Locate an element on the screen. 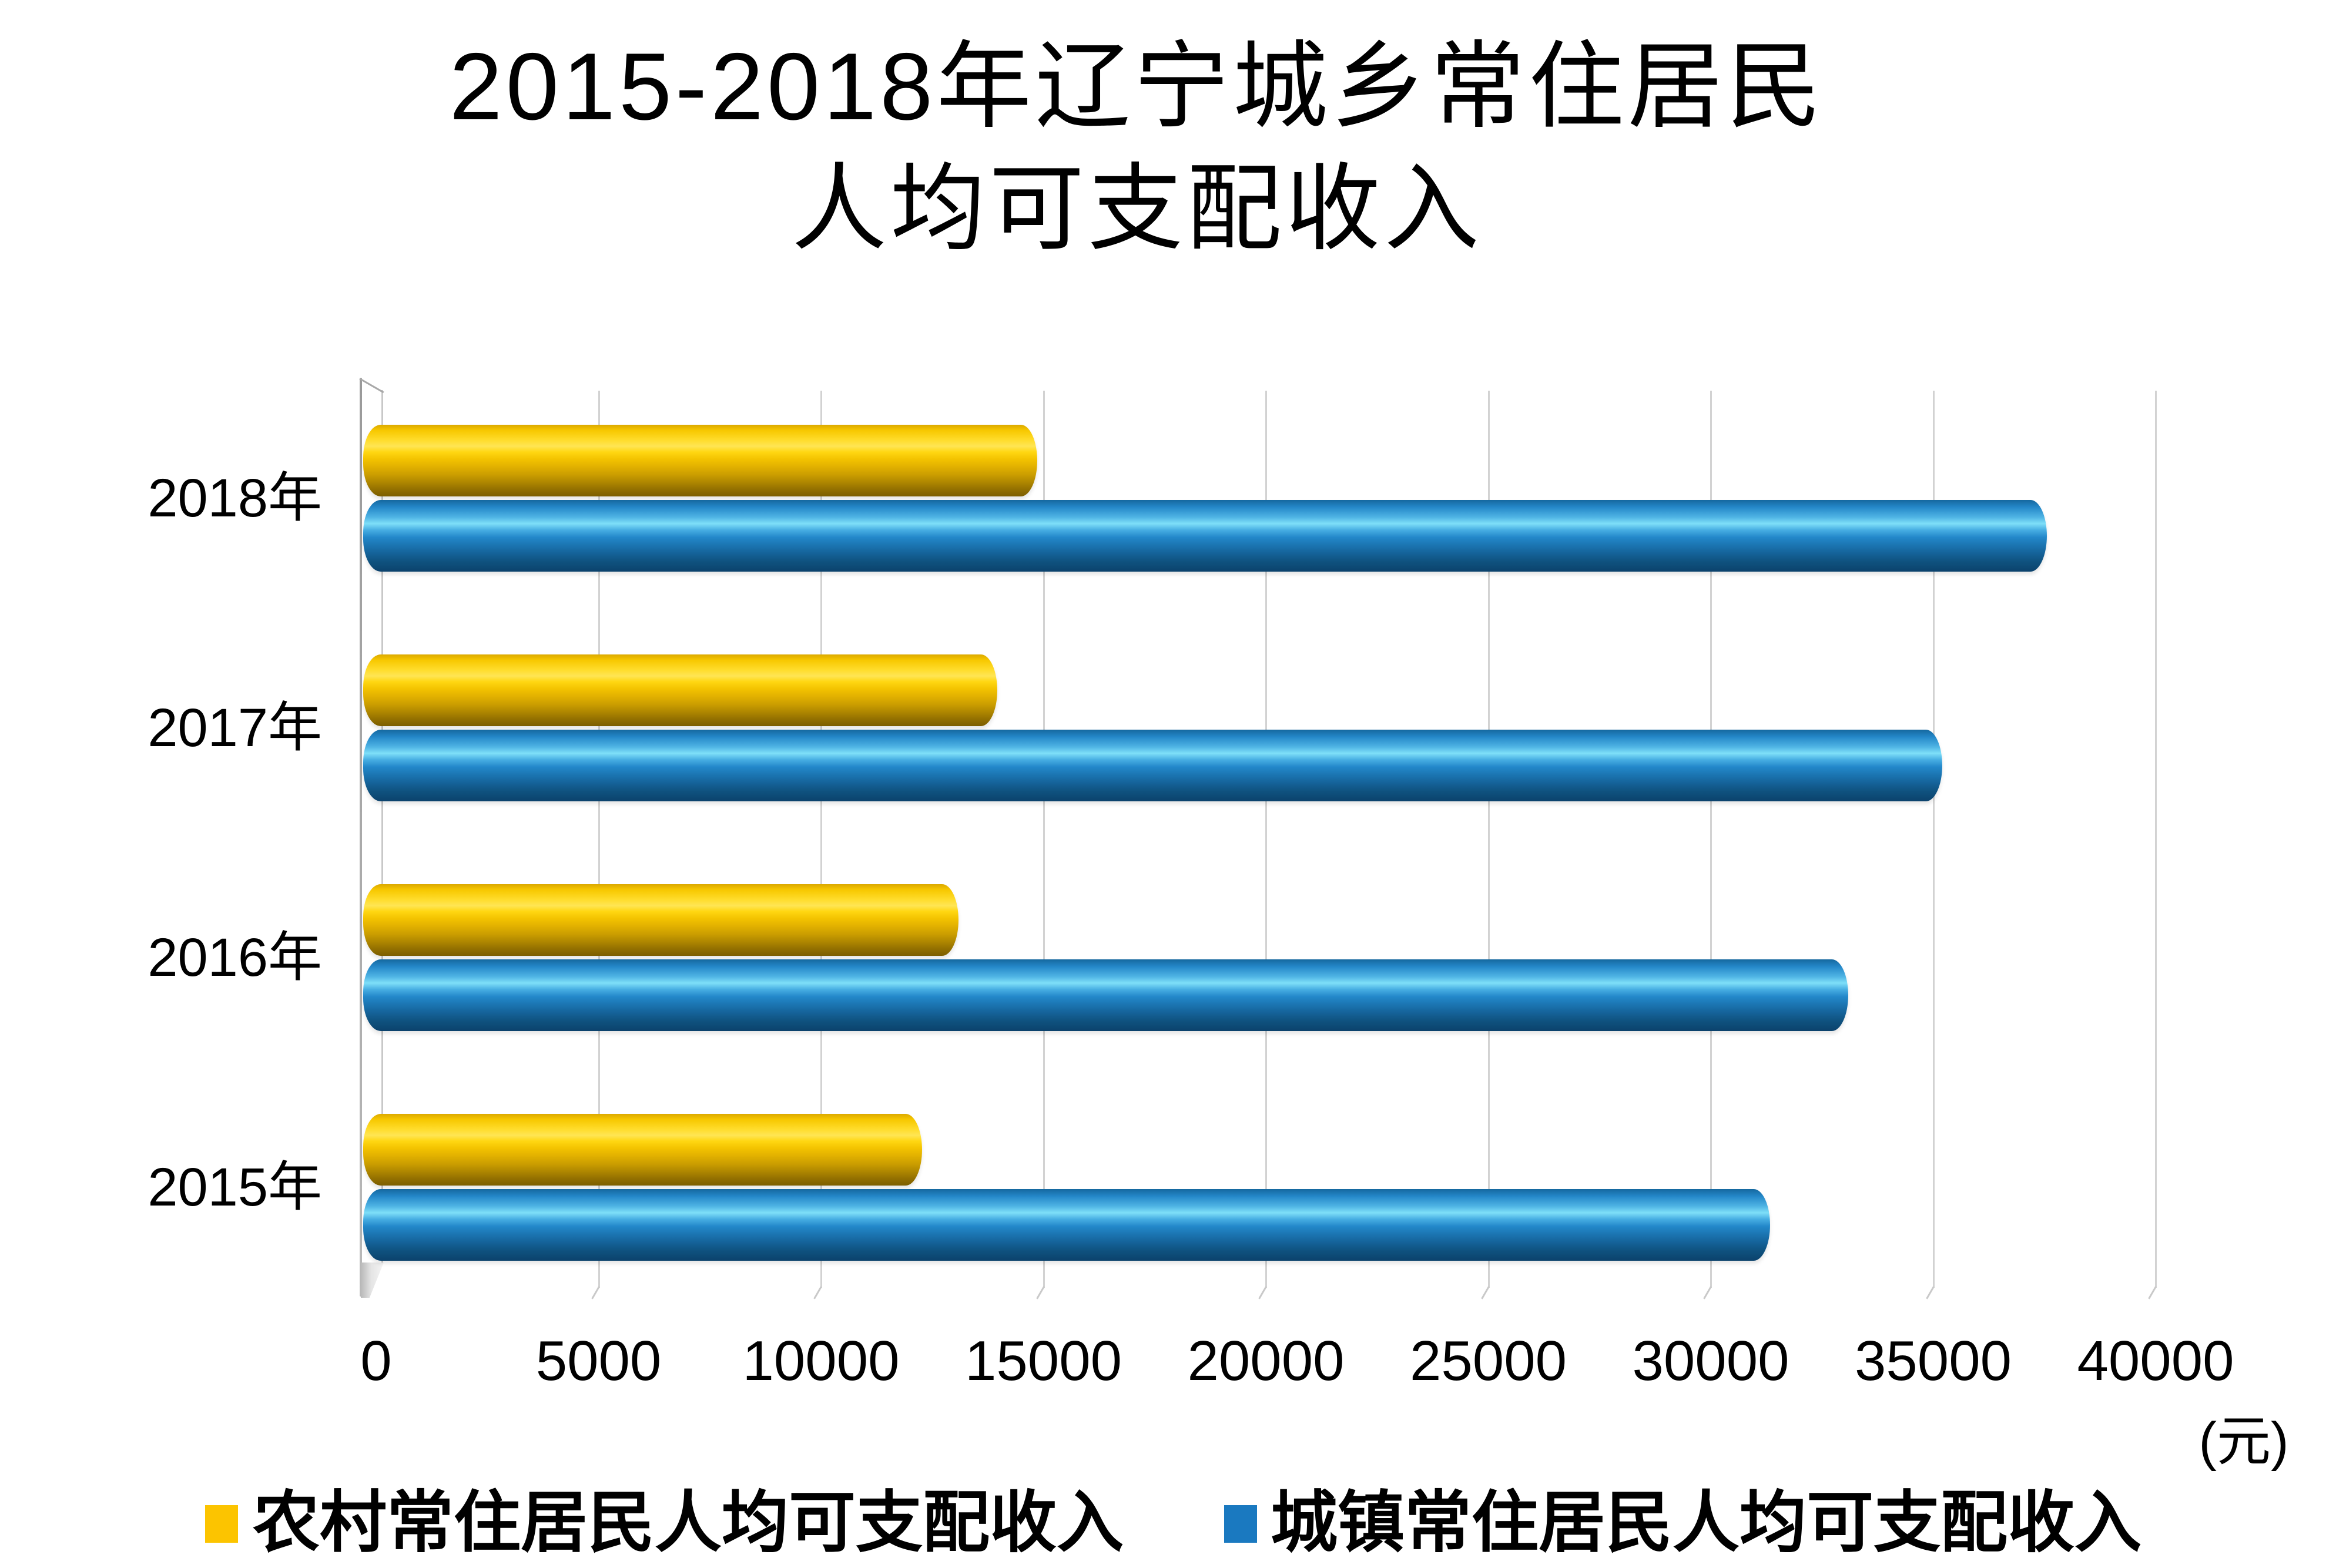 This screenshot has width=2336, height=1568. bar-2015-rural is located at coordinates (643, 1150).